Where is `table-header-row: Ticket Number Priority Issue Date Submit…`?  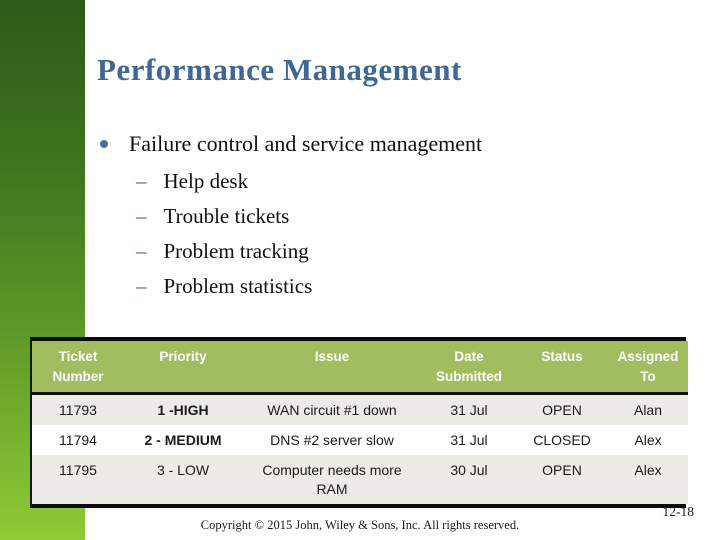 table-header-row: Ticket Number Priority Issue Date Submit… is located at coordinates (360, 368).